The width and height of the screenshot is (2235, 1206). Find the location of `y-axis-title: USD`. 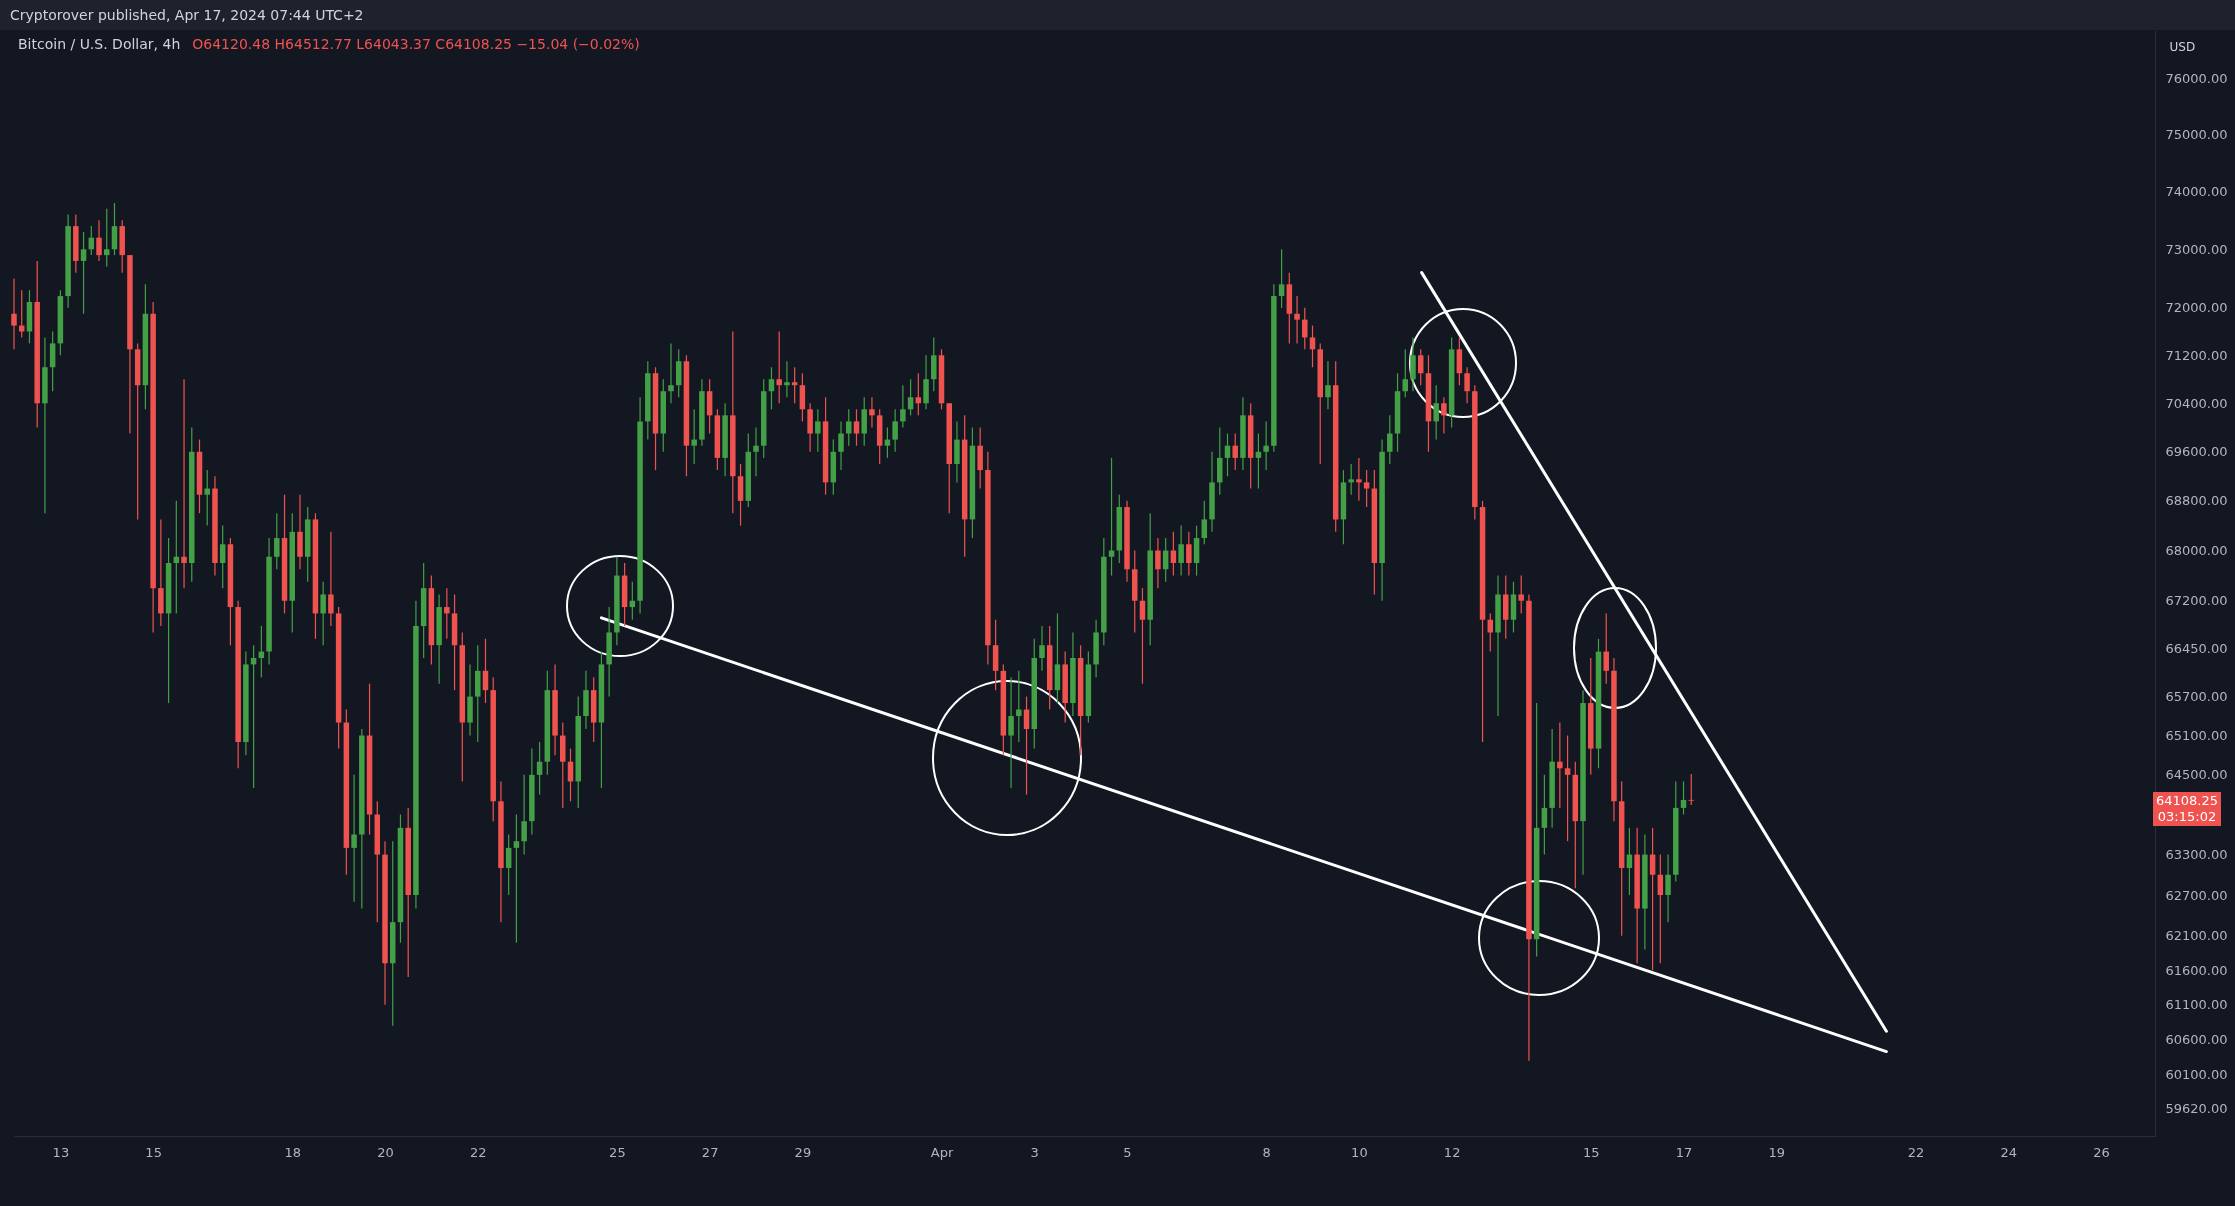

y-axis-title: USD is located at coordinates (2182, 46).